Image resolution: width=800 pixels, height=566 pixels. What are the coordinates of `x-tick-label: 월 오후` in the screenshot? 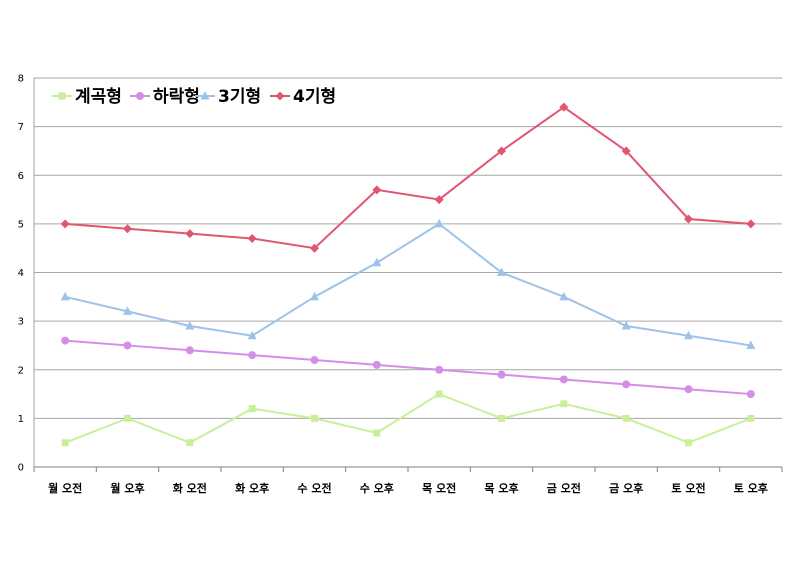 It's located at (127, 488).